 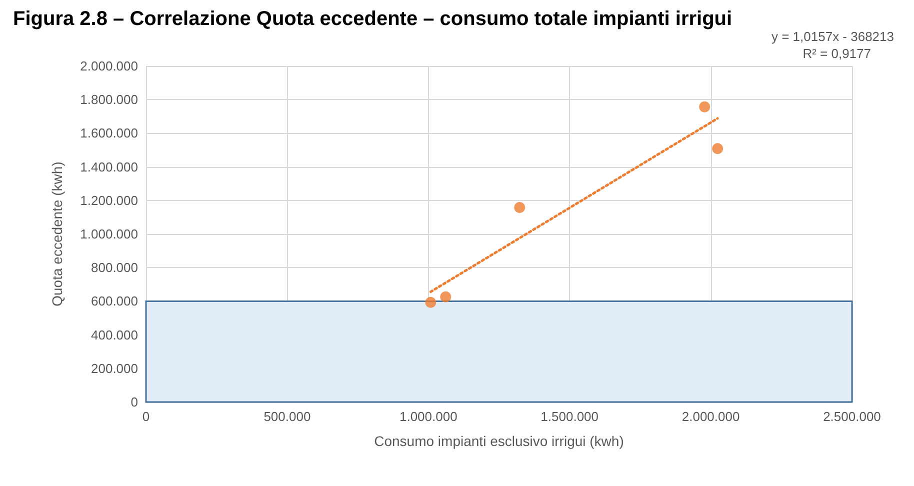 I want to click on y-tick-label: 800.000, so click(x=114, y=268).